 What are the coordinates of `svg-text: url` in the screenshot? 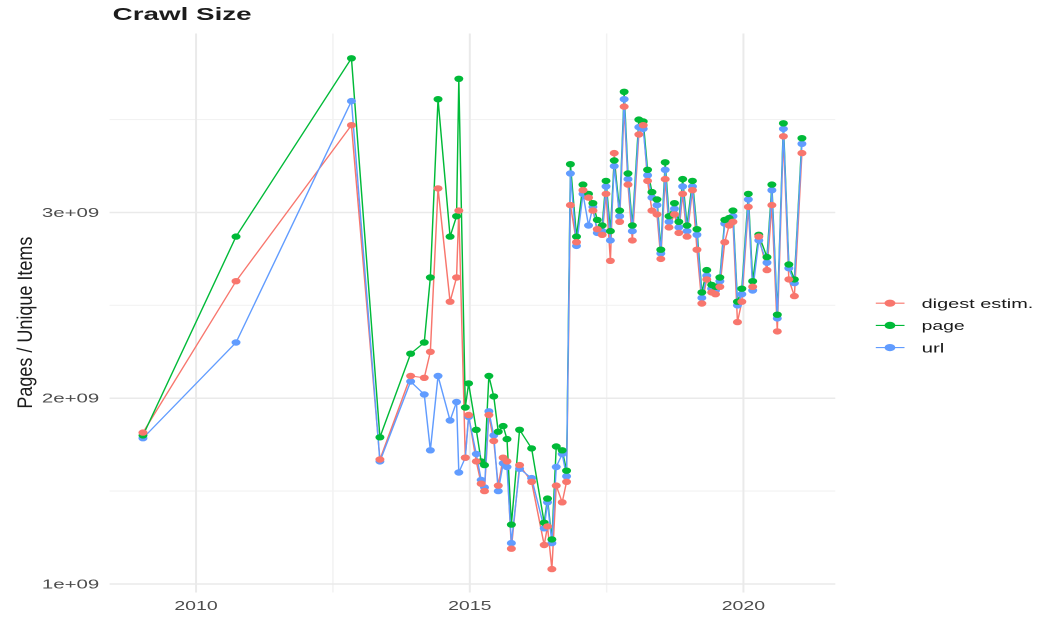 It's located at (933, 348).